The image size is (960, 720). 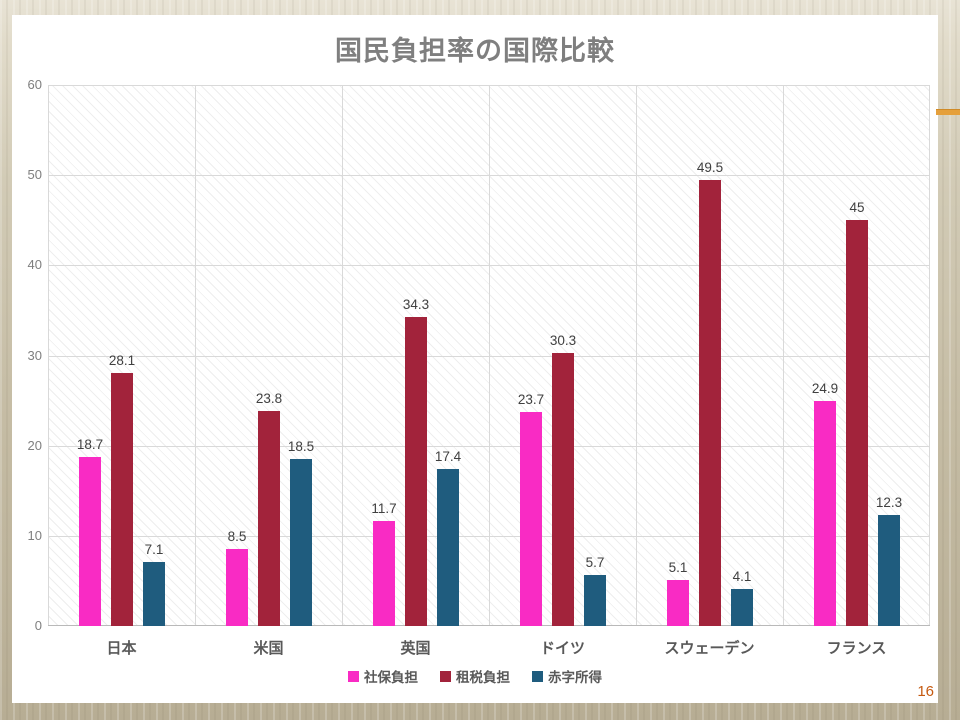 I want to click on bar-赤字所得-日本, so click(x=154, y=593).